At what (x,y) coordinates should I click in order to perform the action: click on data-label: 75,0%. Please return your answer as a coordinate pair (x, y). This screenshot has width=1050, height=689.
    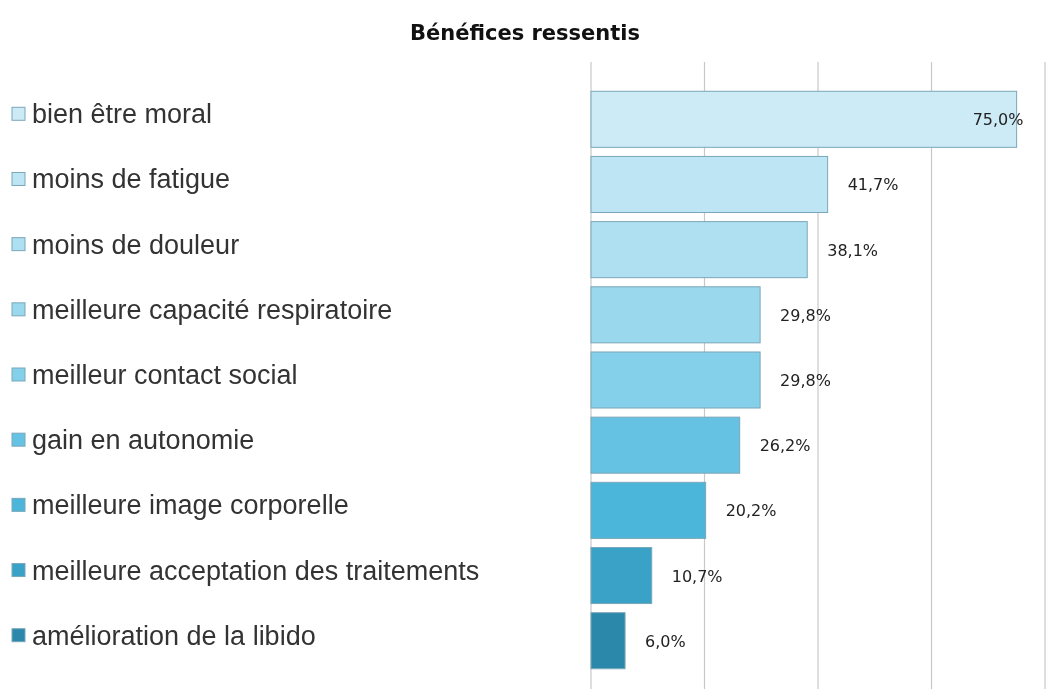
    Looking at the image, I should click on (998, 120).